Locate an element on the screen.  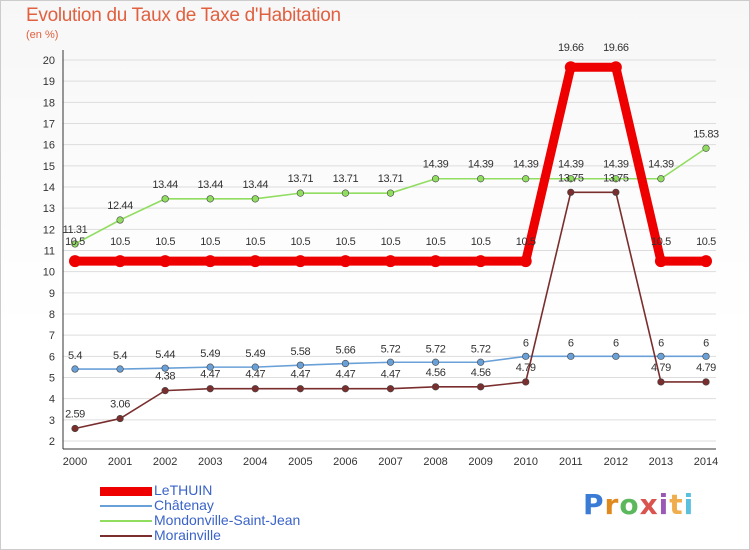
x-tick-label: 2014 is located at coordinates (706, 462).